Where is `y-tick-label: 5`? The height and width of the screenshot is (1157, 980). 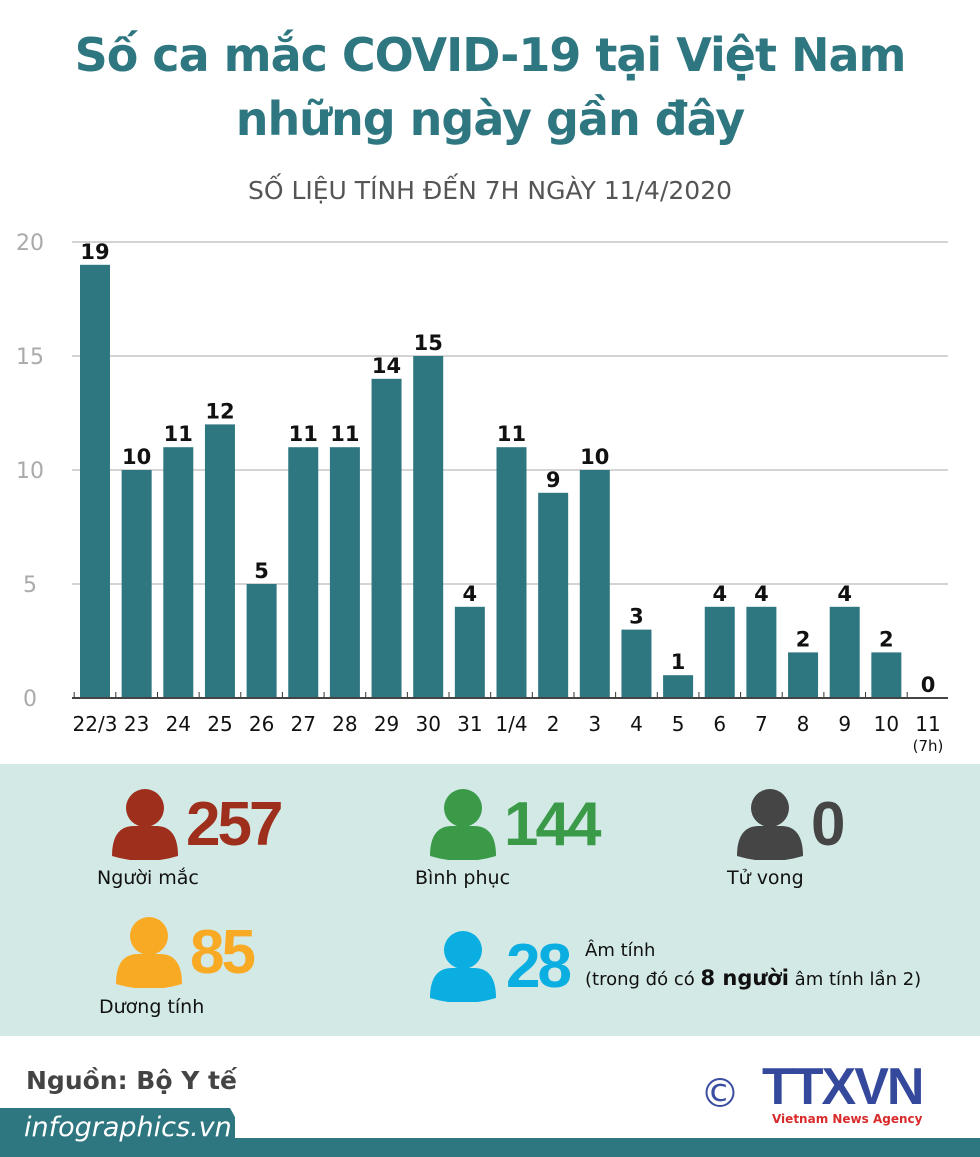
y-tick-label: 5 is located at coordinates (30, 585).